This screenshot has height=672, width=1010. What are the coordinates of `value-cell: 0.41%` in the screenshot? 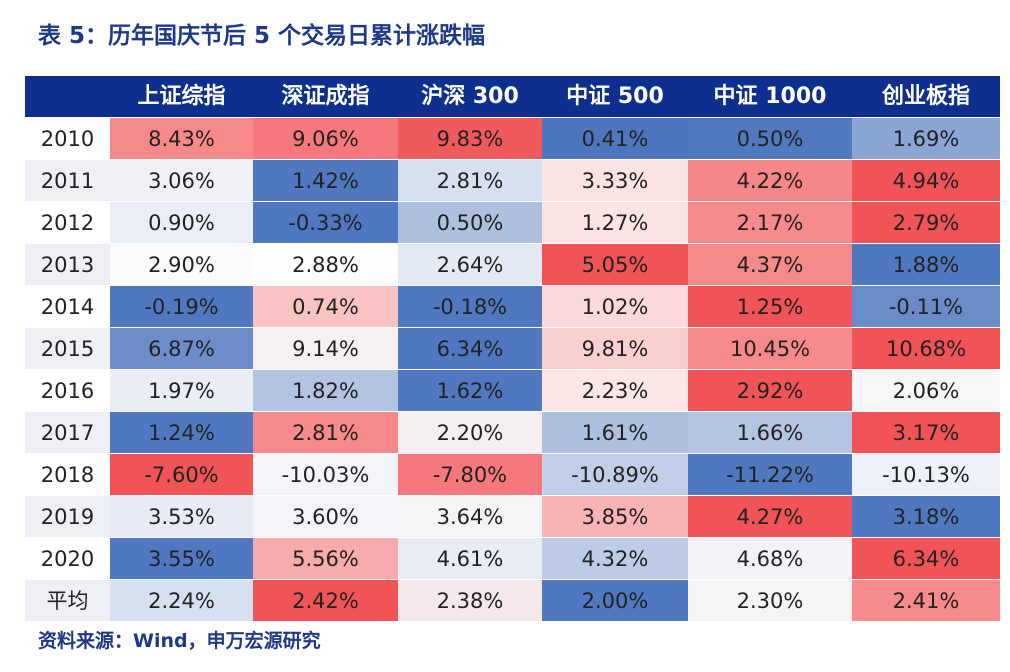 It's located at (615, 139).